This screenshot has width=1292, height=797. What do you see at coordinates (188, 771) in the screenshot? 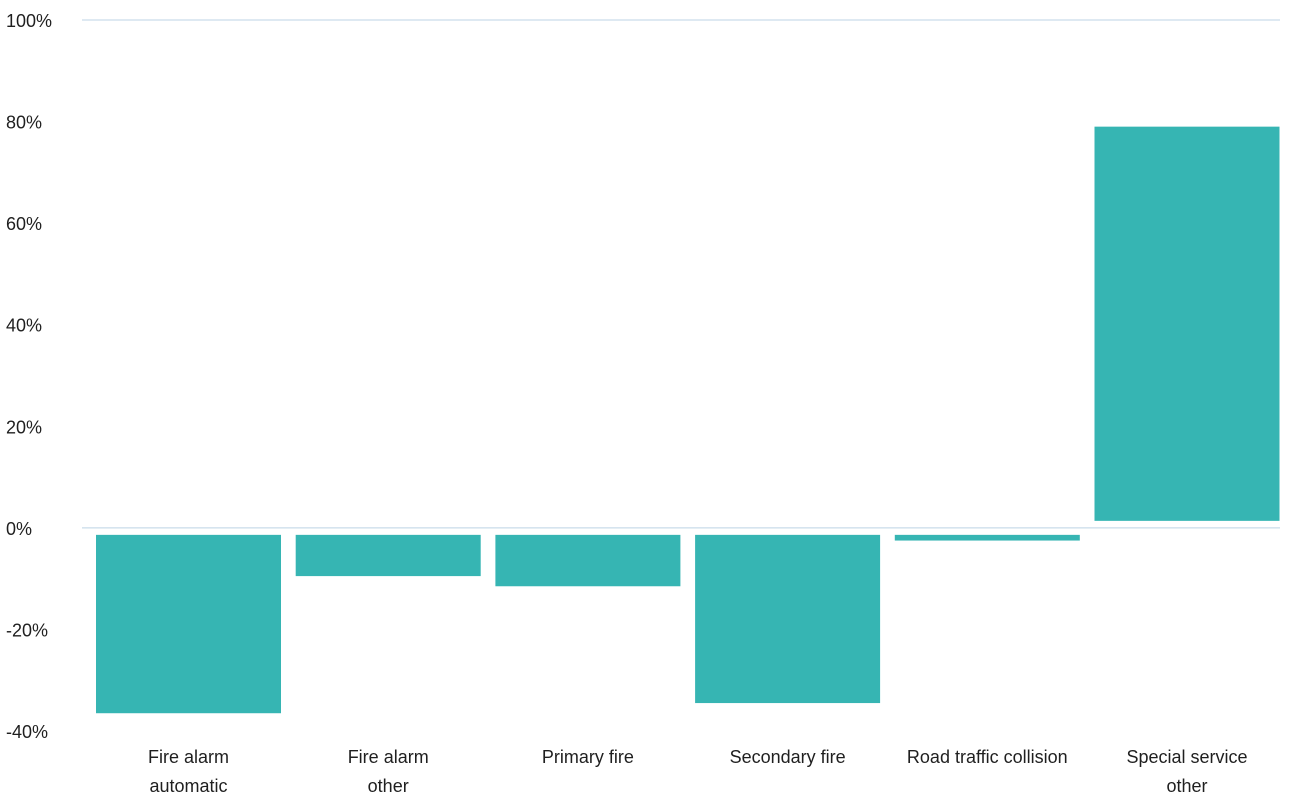
I see `x-category-label: Fire alarm automatic` at bounding box center [188, 771].